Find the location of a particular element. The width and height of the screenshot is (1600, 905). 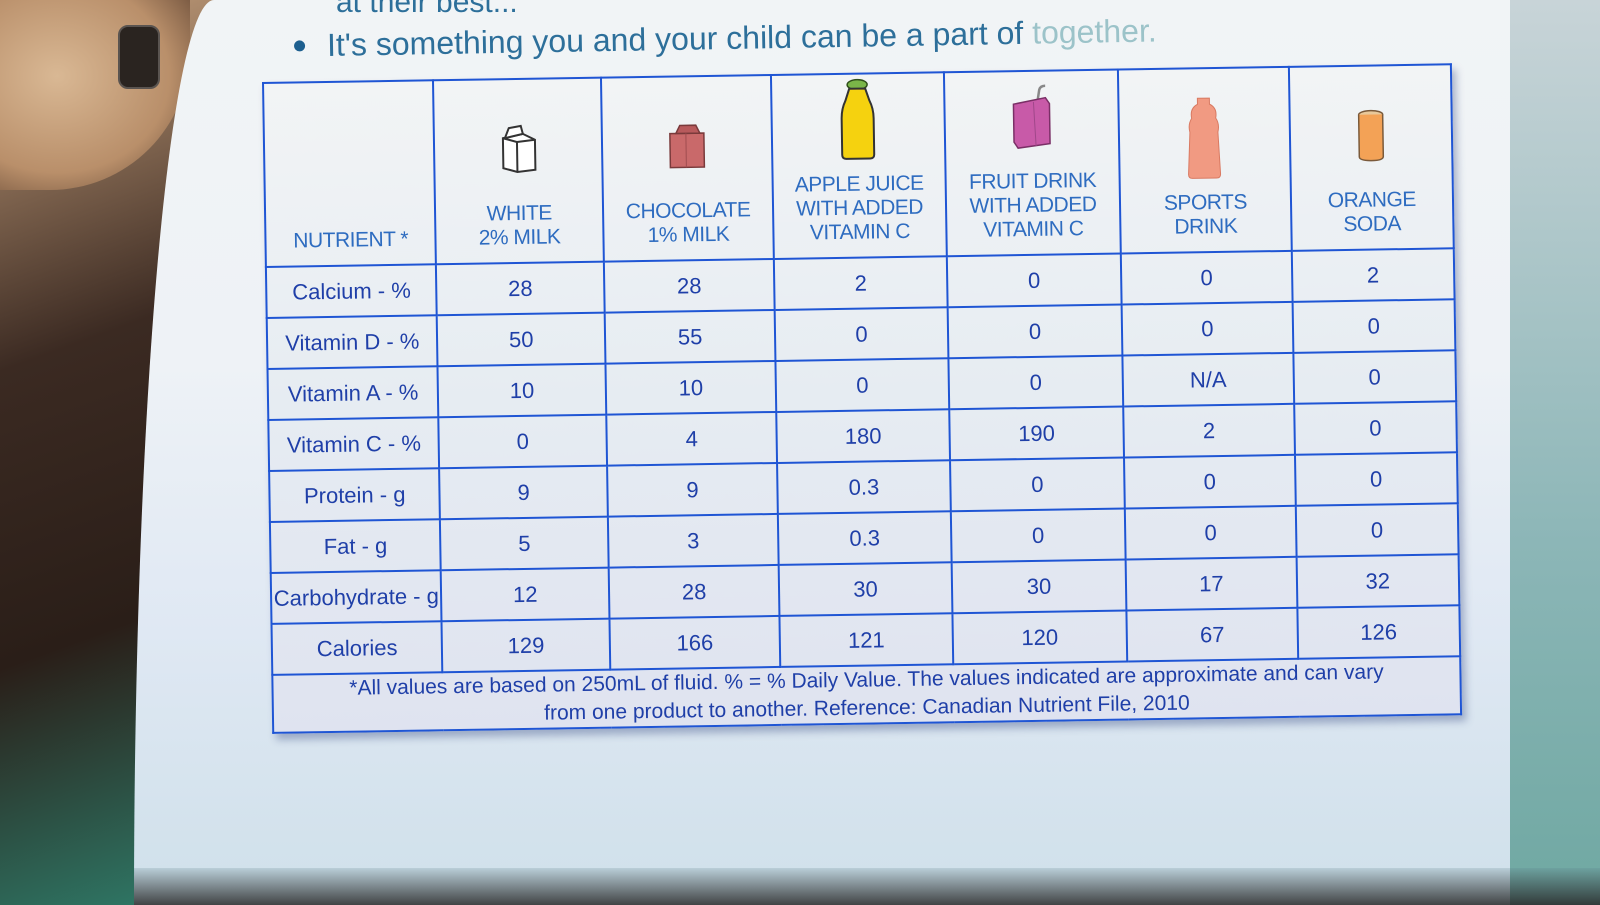

table-cell: 67 is located at coordinates (1212, 634).